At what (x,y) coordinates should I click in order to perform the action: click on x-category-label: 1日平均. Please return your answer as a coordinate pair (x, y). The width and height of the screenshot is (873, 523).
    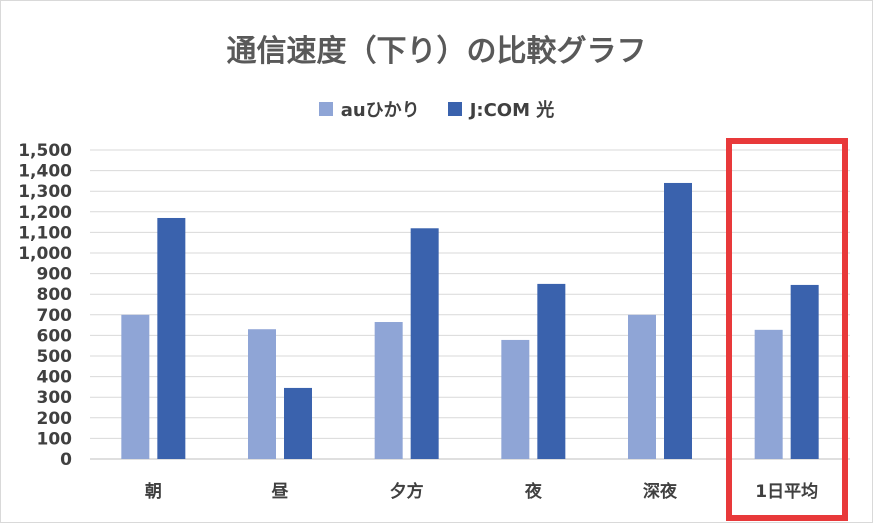
    Looking at the image, I should click on (786, 491).